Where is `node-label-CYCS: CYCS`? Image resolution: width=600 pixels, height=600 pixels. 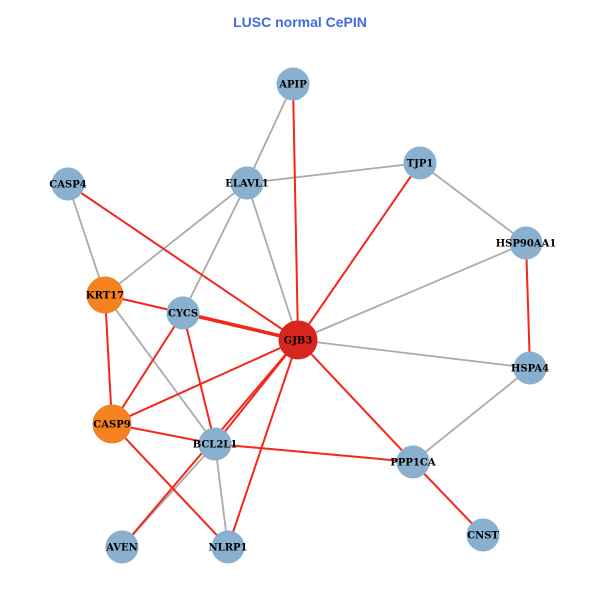 node-label-CYCS: CYCS is located at coordinates (183, 314).